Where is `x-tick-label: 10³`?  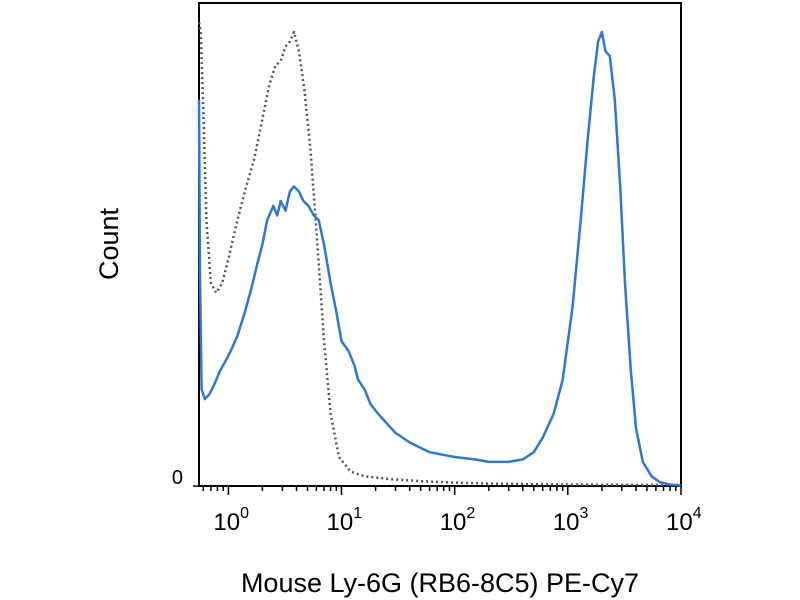 x-tick-label: 10³ is located at coordinates (571, 520).